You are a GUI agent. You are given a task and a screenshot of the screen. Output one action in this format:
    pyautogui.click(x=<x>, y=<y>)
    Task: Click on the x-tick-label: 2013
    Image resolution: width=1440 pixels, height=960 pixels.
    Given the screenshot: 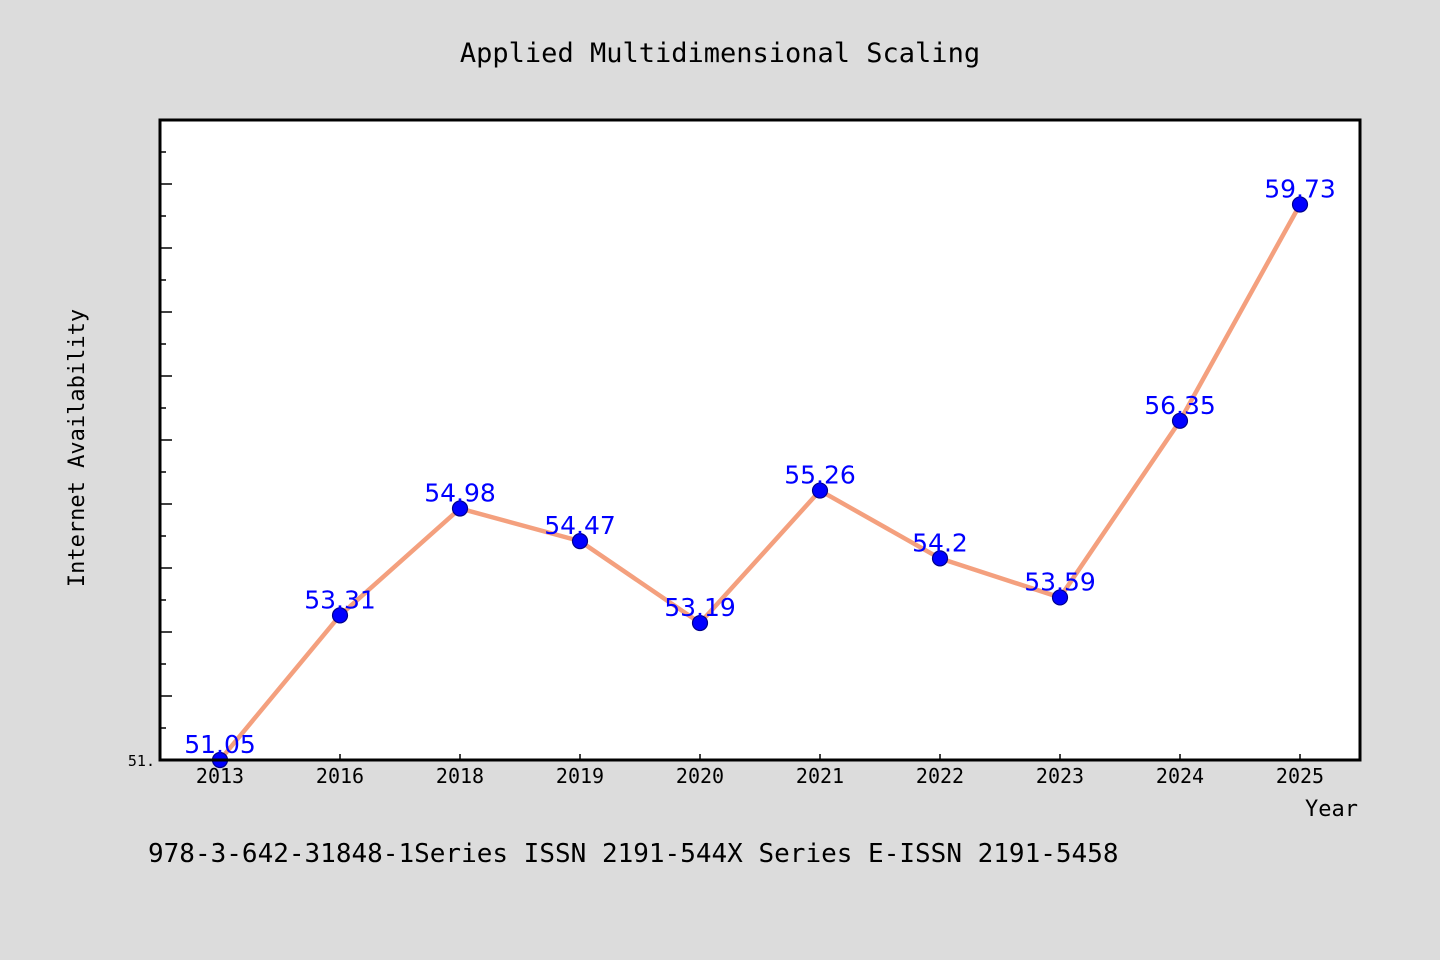 What is the action you would take?
    pyautogui.click(x=220, y=776)
    